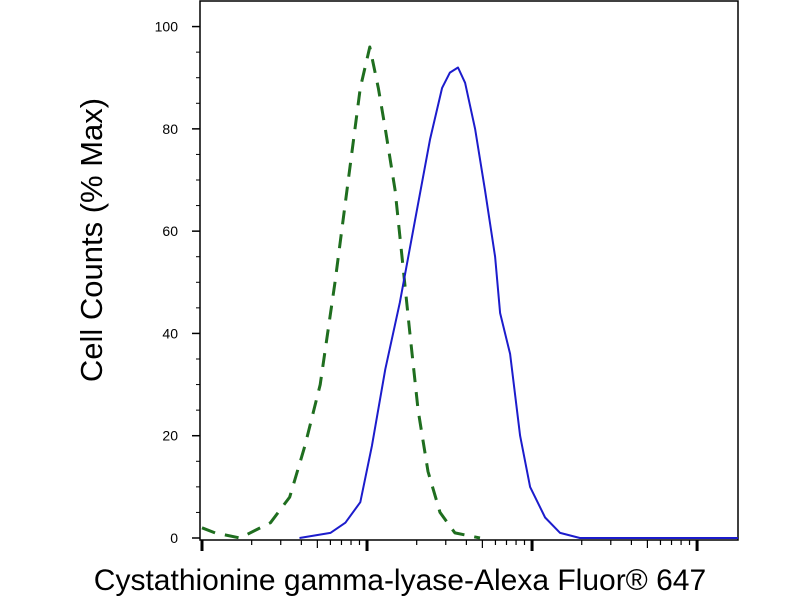 The height and width of the screenshot is (605, 800). What do you see at coordinates (167, 27) in the screenshot?
I see `y-tick-label: 100` at bounding box center [167, 27].